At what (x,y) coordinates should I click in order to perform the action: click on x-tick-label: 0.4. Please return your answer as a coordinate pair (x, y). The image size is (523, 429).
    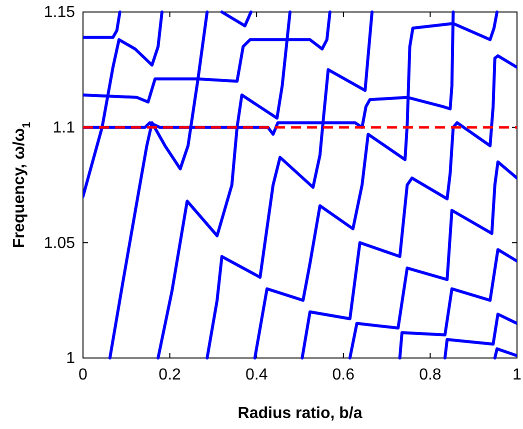
    Looking at the image, I should click on (256, 375).